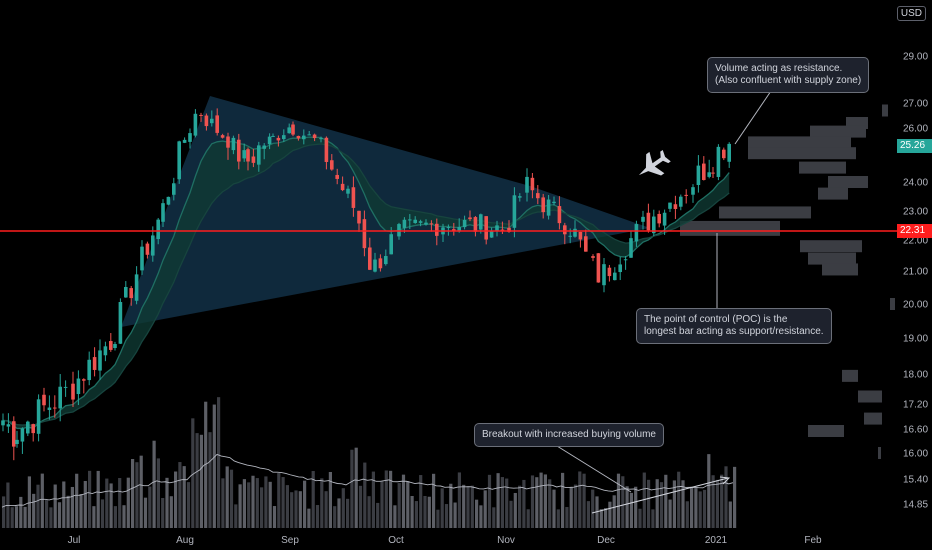 The image size is (932, 550). What do you see at coordinates (569, 435) in the screenshot?
I see `breakout-callout: Breakout with increased buying volume` at bounding box center [569, 435].